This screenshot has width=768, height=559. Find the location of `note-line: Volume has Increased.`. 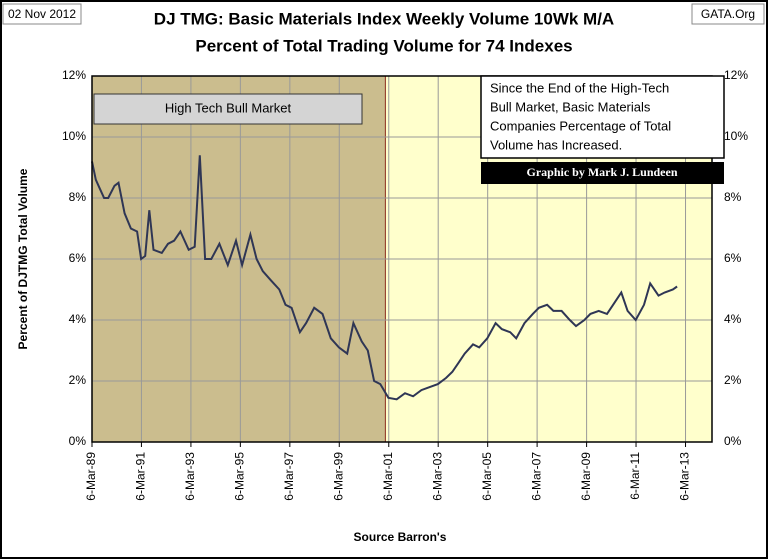

note-line: Volume has Increased. is located at coordinates (556, 144).